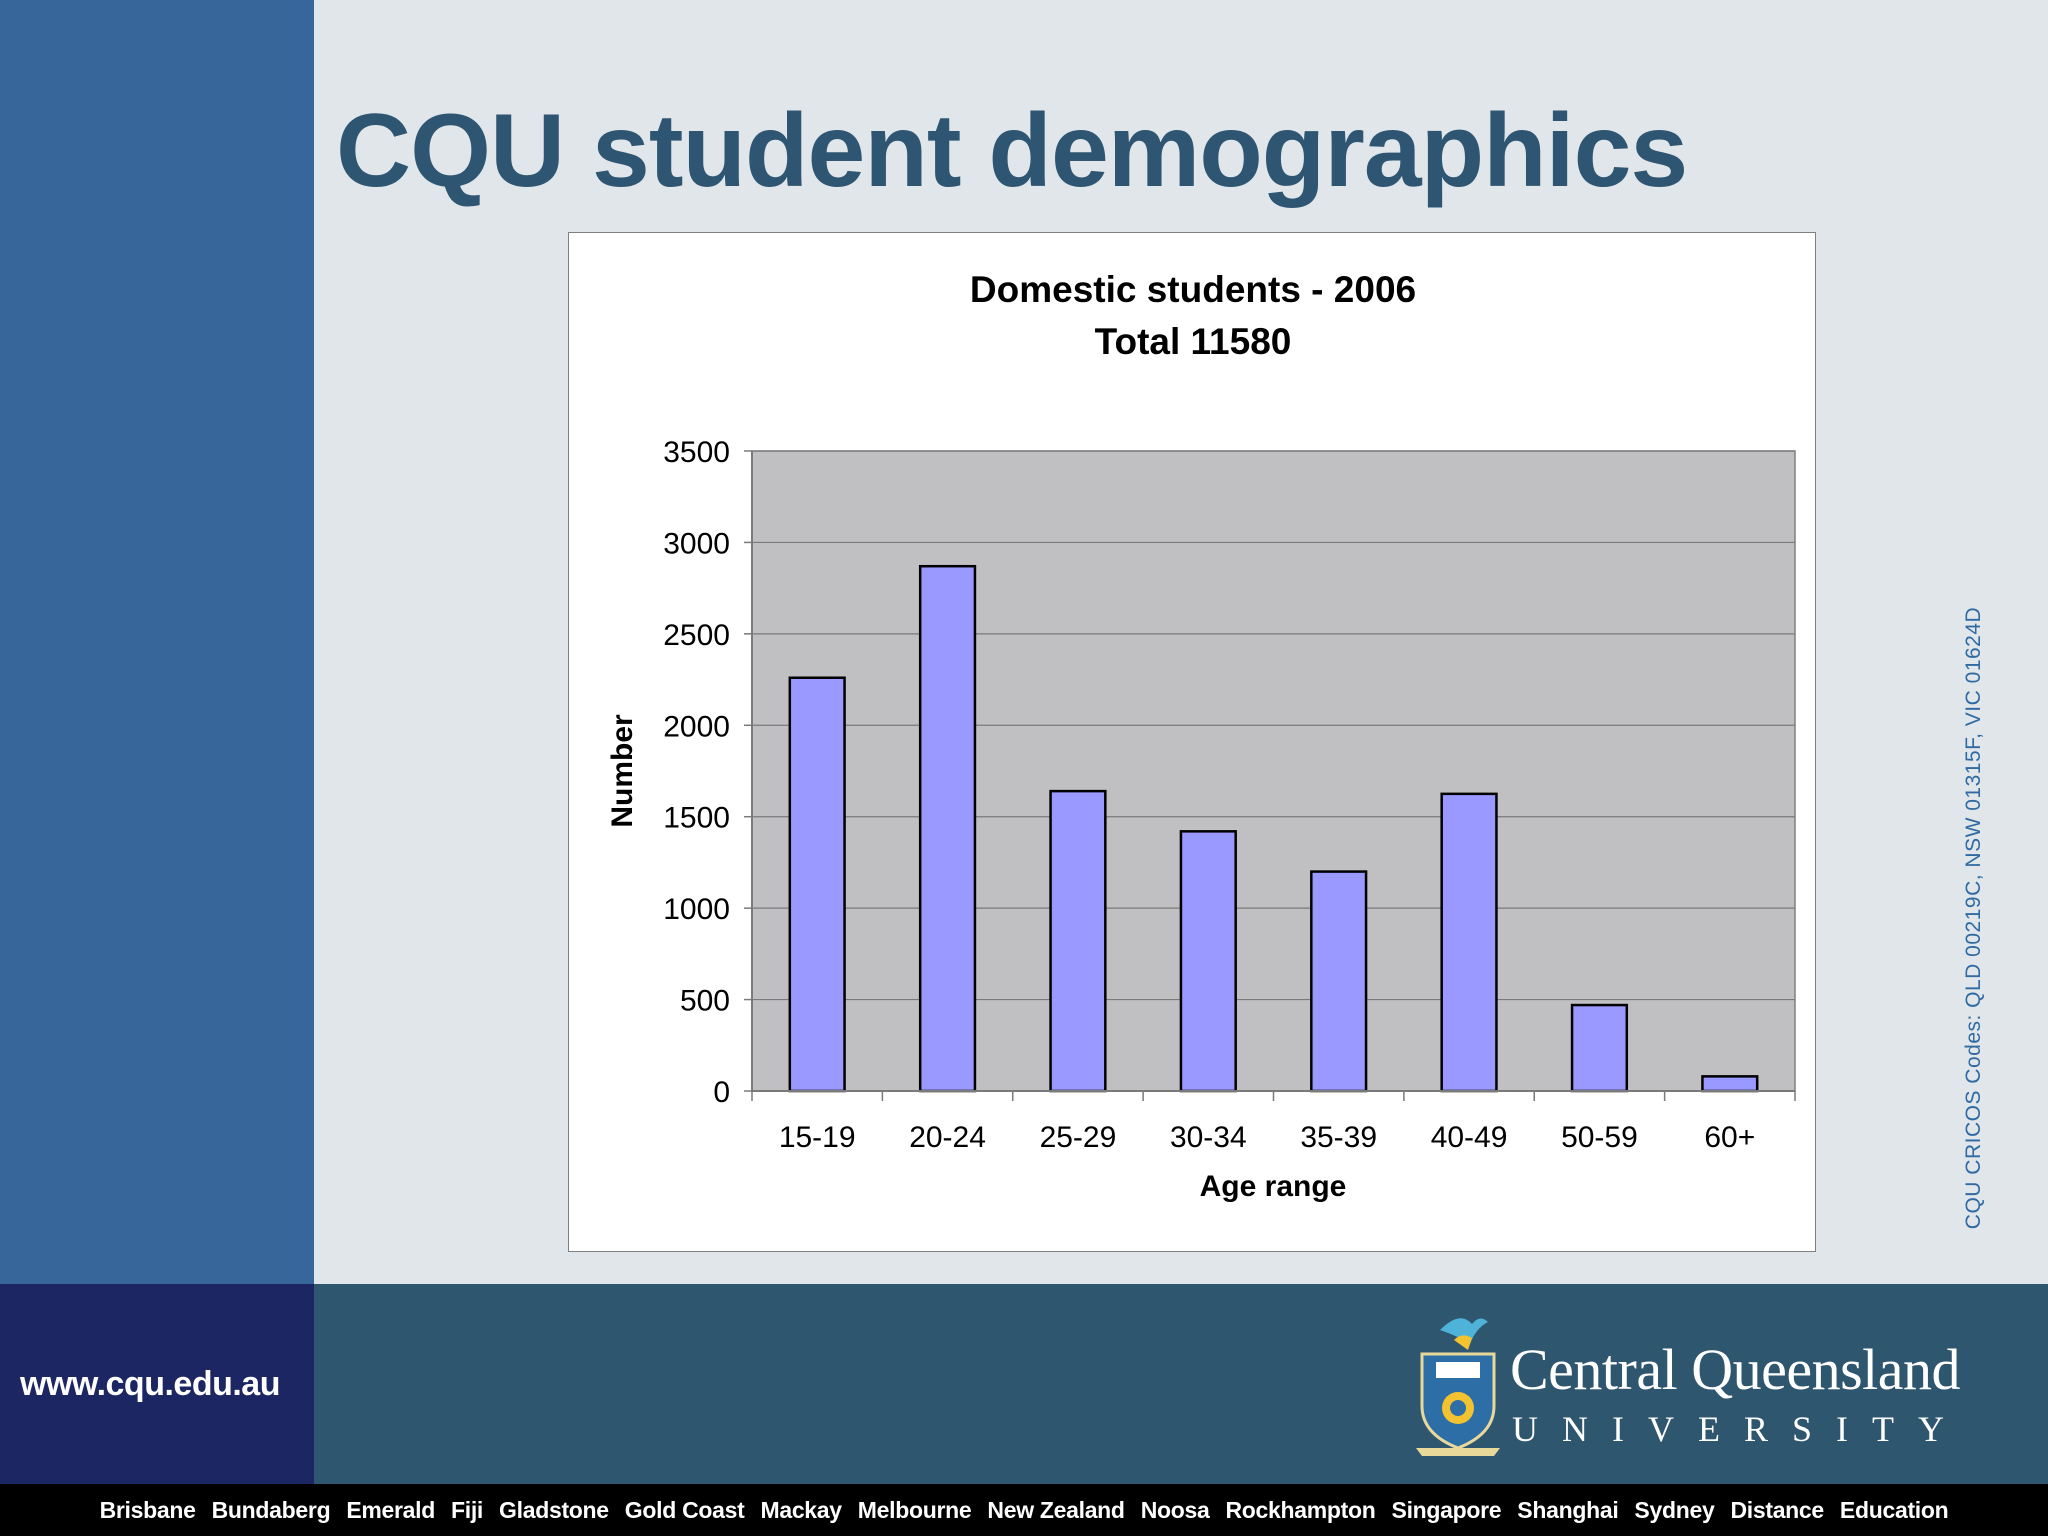 This screenshot has width=2048, height=1536. Describe the element at coordinates (1469, 1137) in the screenshot. I see `x-tick-label: 40-49` at that location.